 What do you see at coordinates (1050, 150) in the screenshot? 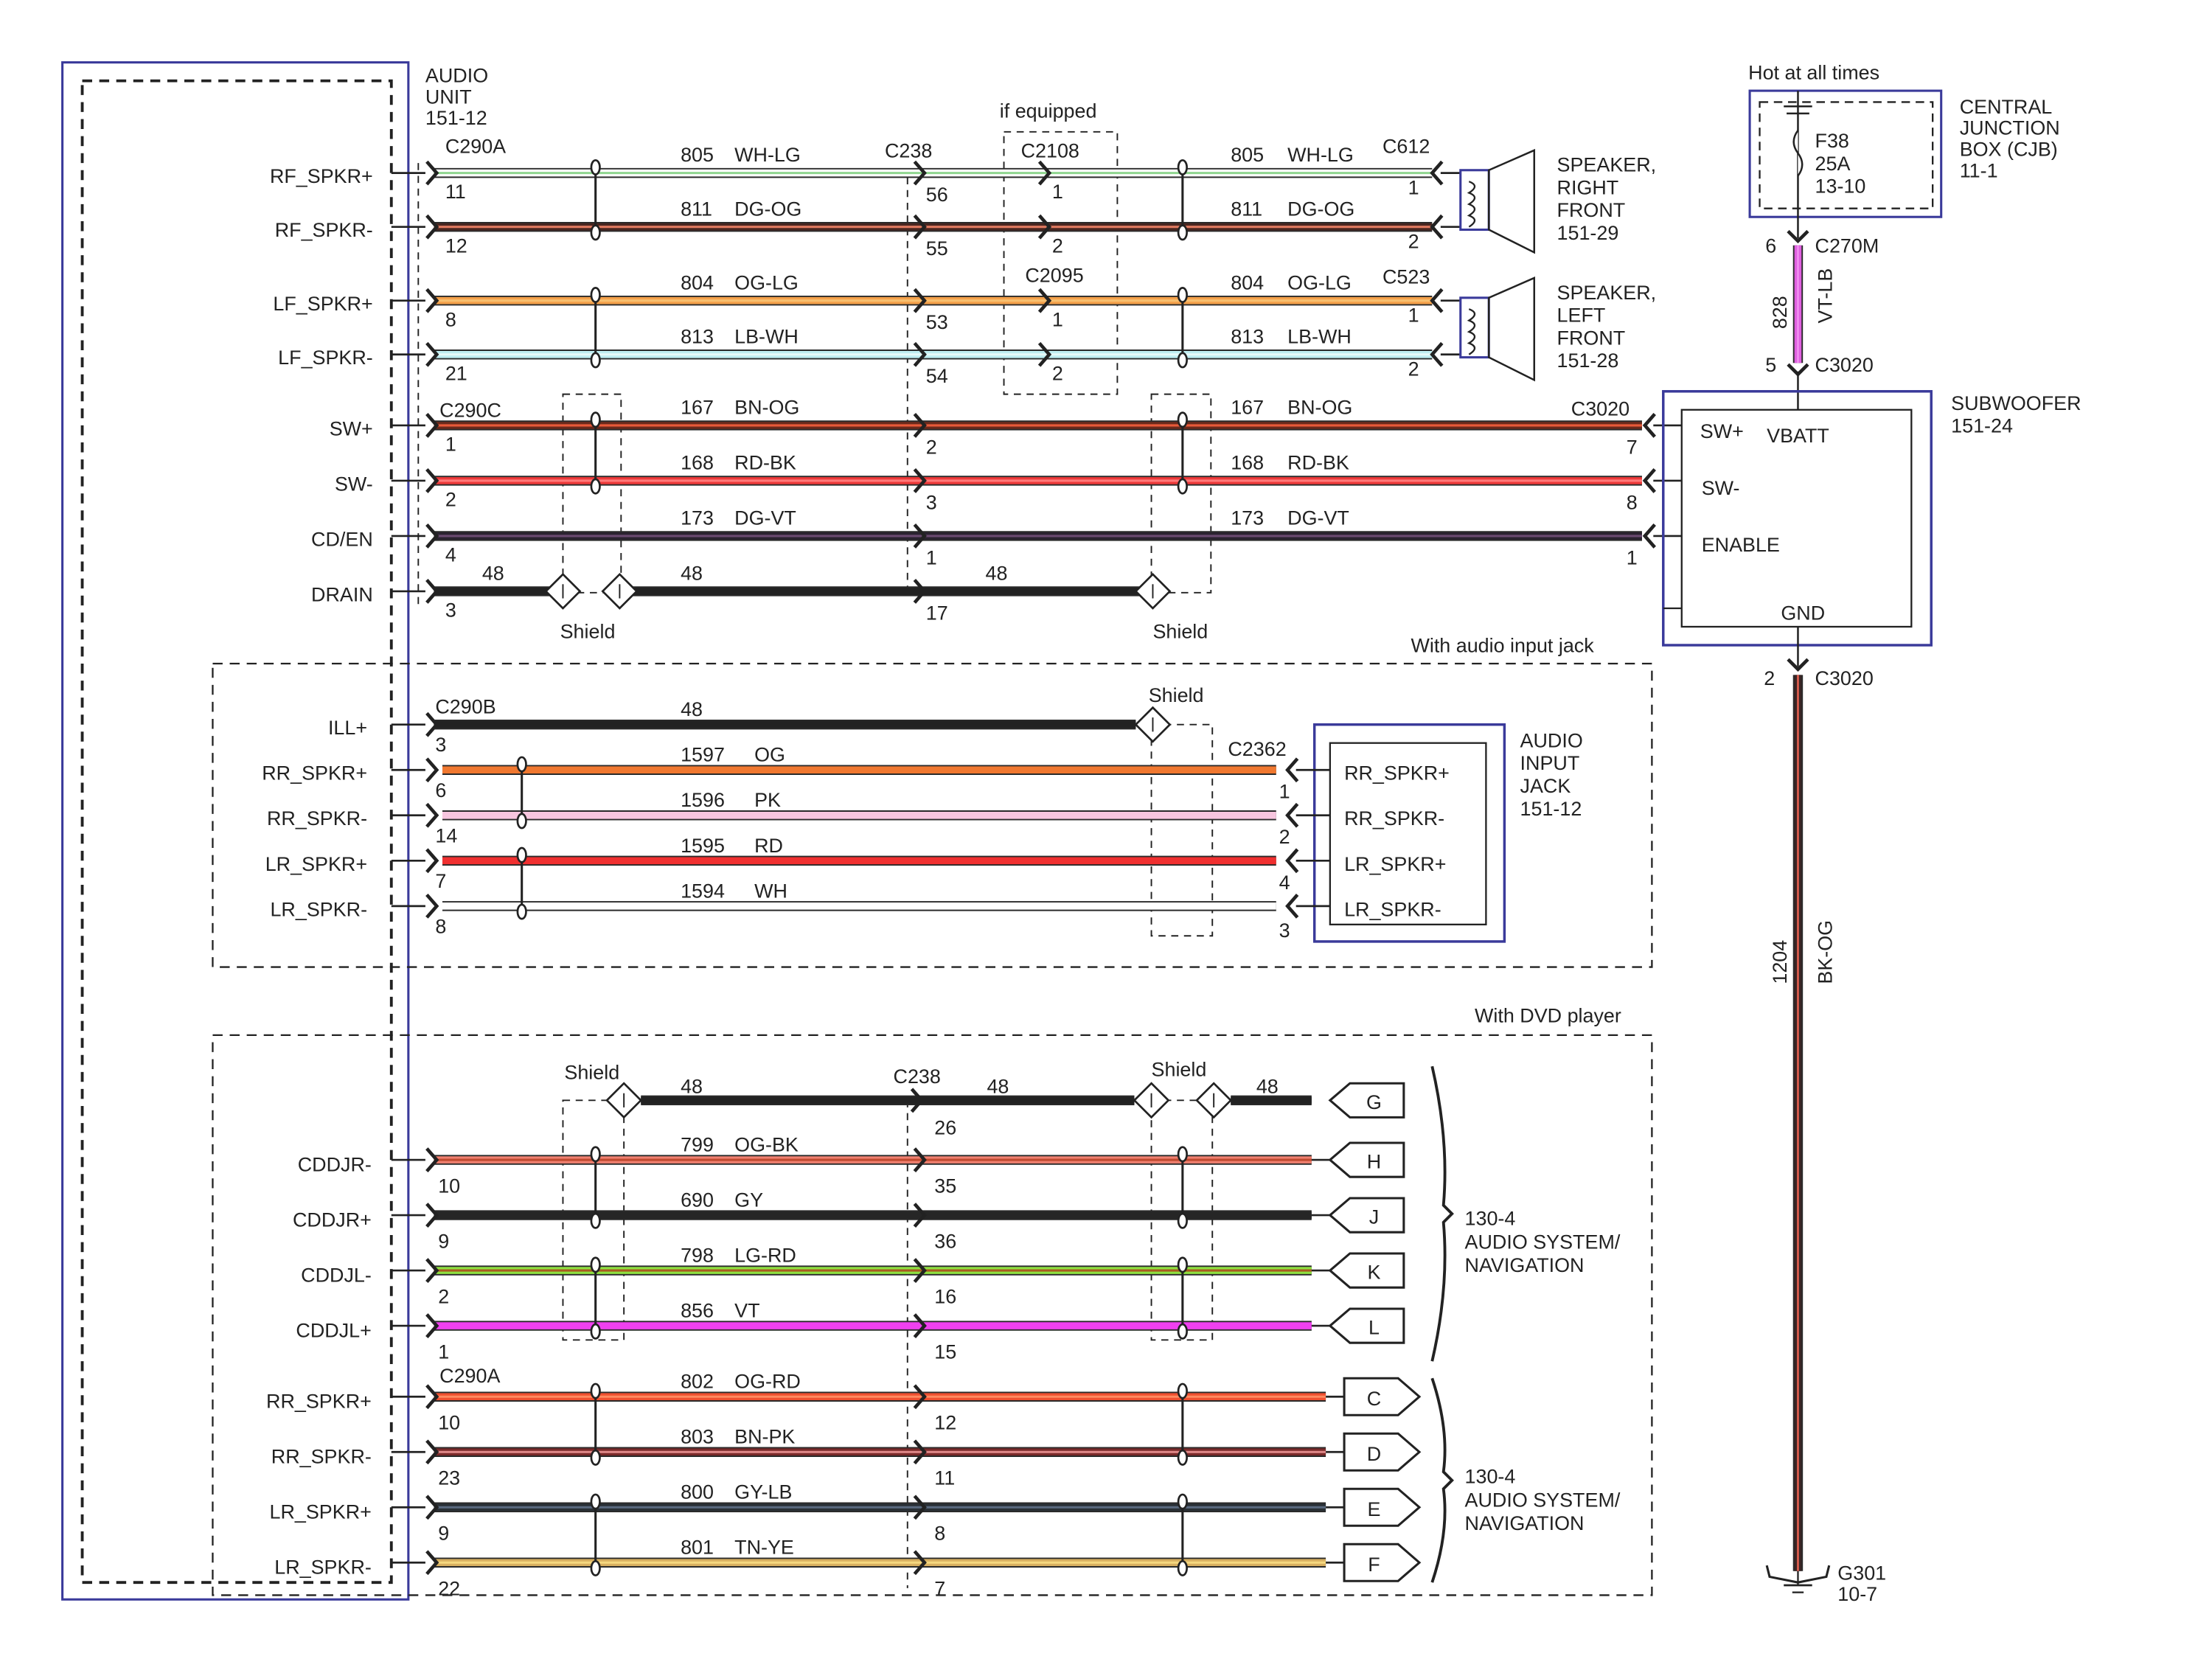
I see `connector-label-c2108: C2108` at bounding box center [1050, 150].